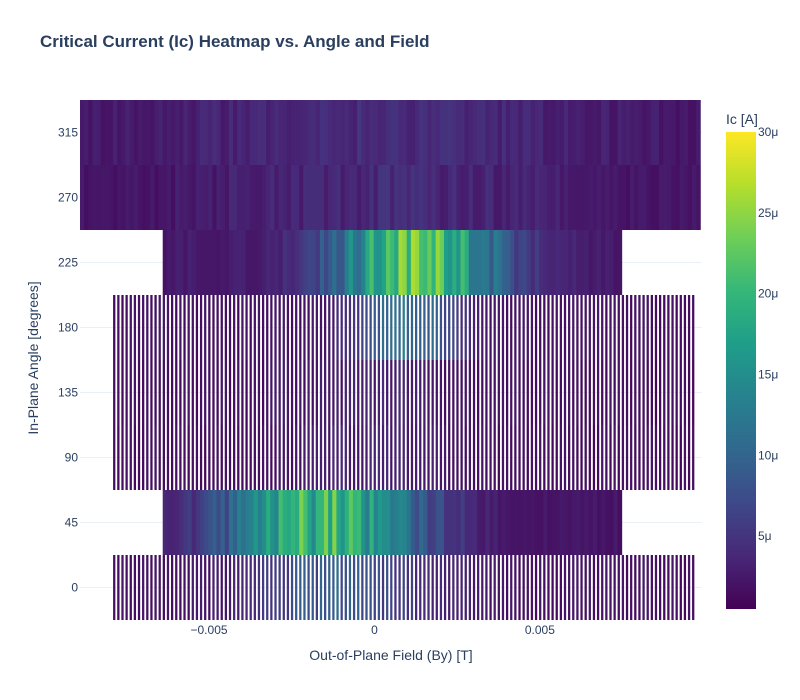  What do you see at coordinates (742, 119) in the screenshot?
I see `colorbar-title: Ic [A]` at bounding box center [742, 119].